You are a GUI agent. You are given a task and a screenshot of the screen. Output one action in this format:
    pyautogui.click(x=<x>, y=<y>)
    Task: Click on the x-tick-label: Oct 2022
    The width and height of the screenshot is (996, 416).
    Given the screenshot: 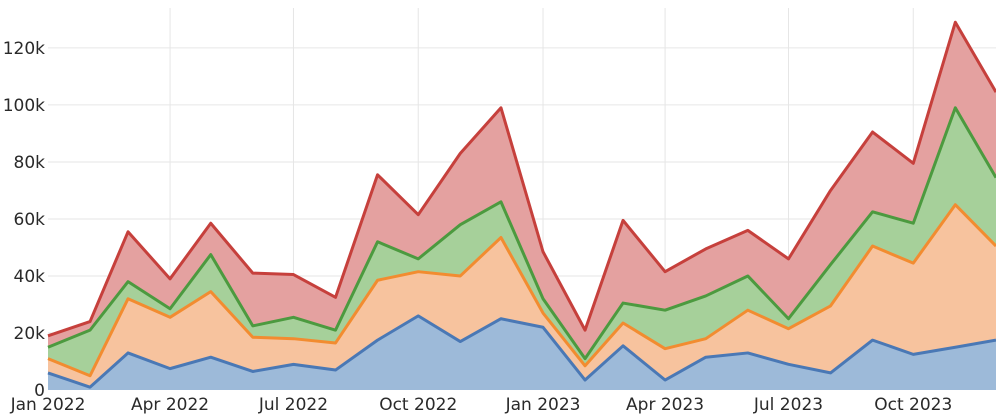 What is the action you would take?
    pyautogui.click(x=418, y=405)
    